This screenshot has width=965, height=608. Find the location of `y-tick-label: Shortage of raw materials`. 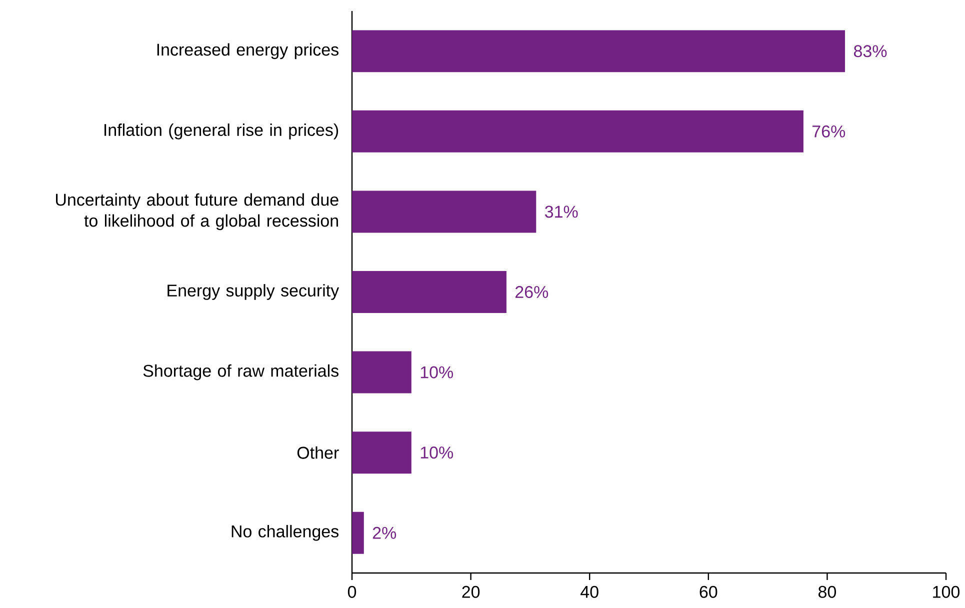

y-tick-label: Shortage of raw materials is located at coordinates (240, 372).